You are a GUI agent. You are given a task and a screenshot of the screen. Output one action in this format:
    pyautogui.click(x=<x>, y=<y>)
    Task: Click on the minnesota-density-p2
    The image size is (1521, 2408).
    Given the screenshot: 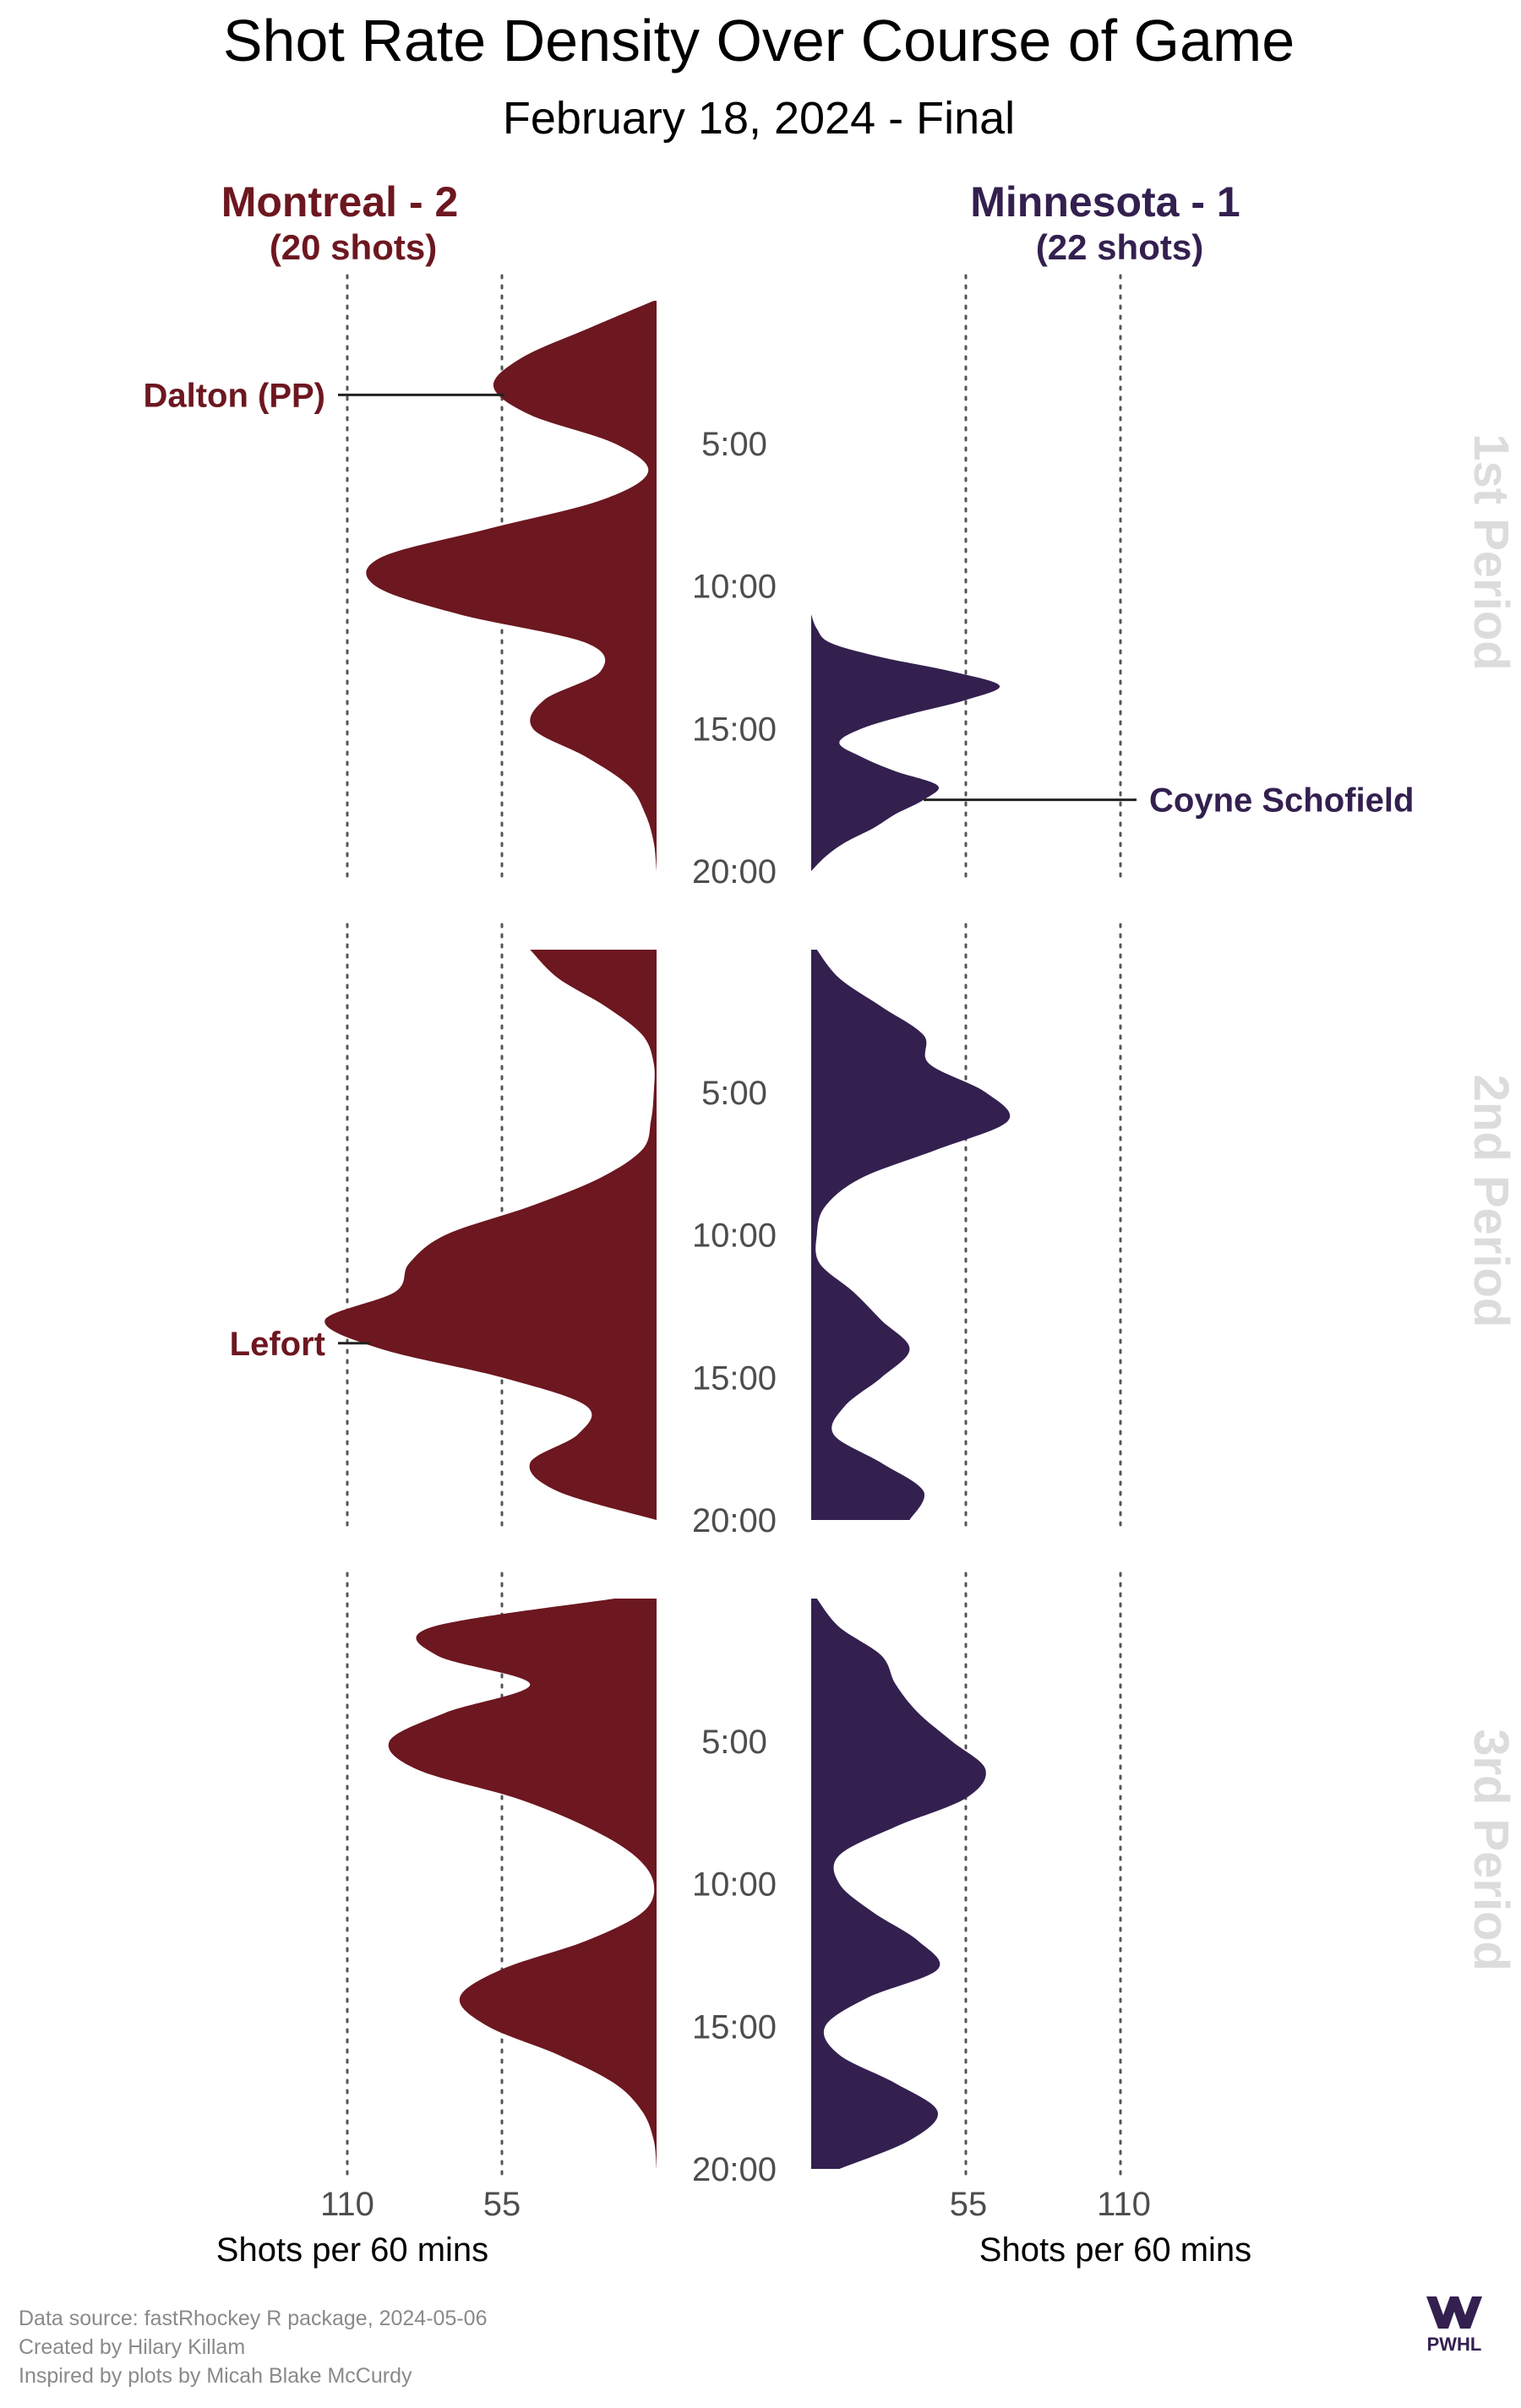 What is the action you would take?
    pyautogui.click(x=911, y=1235)
    